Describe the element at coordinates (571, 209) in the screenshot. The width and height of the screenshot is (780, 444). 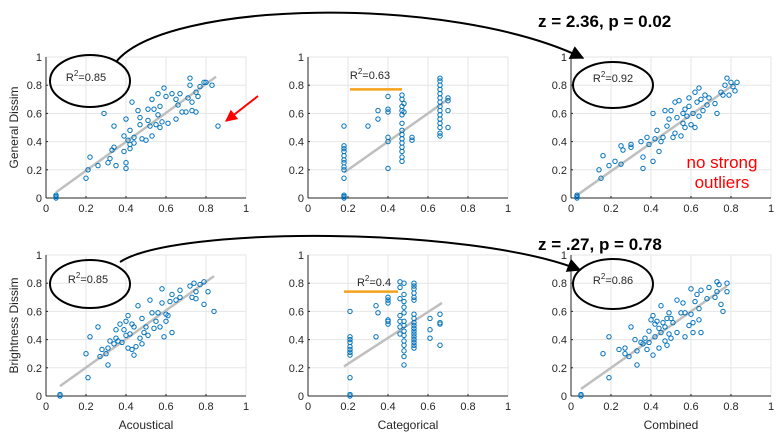
I see `x-tick-label: 0` at that location.